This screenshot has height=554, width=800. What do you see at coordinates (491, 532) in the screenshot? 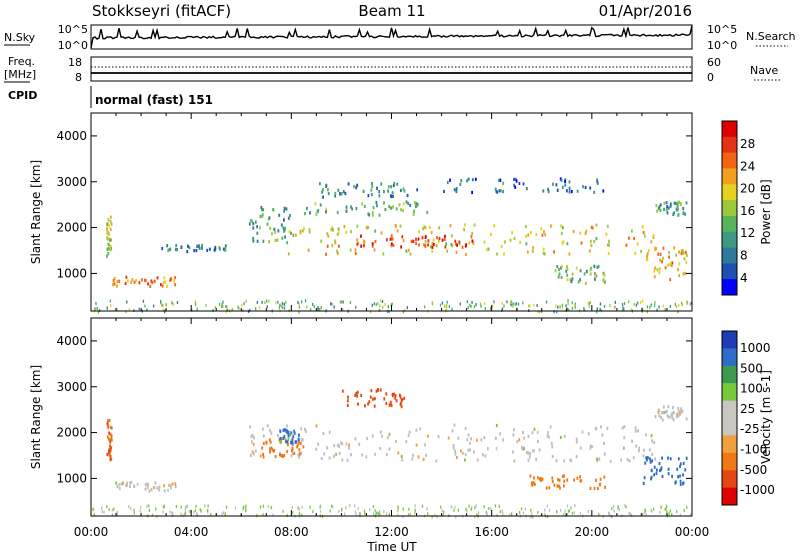
I see `x-tick-label: 16:00` at bounding box center [491, 532].